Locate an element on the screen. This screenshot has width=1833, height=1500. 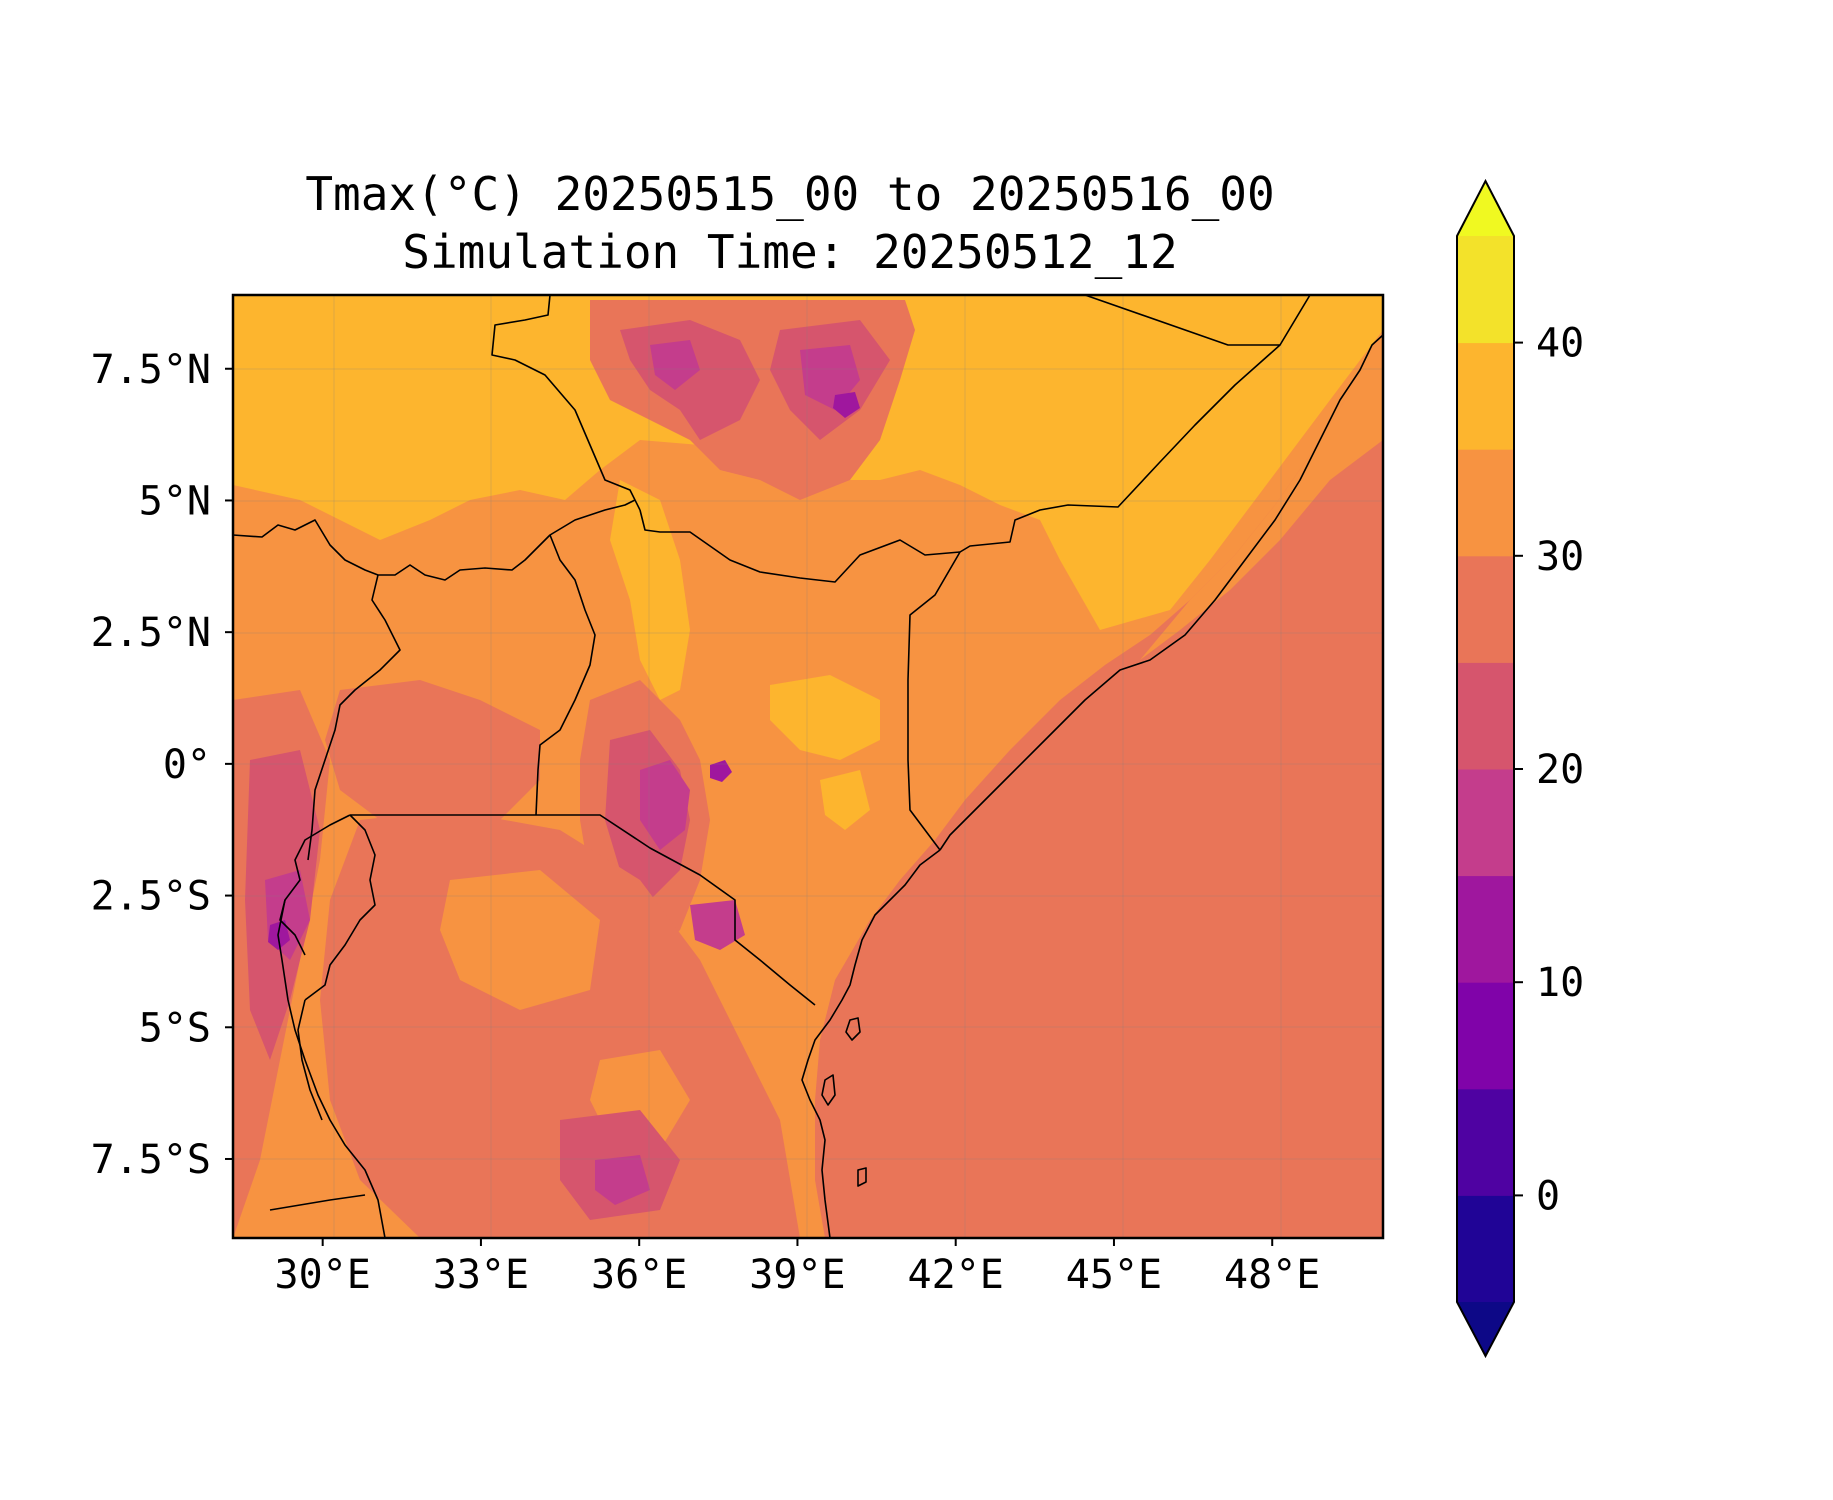
x-tick-label: 33°E is located at coordinates (481, 1275).